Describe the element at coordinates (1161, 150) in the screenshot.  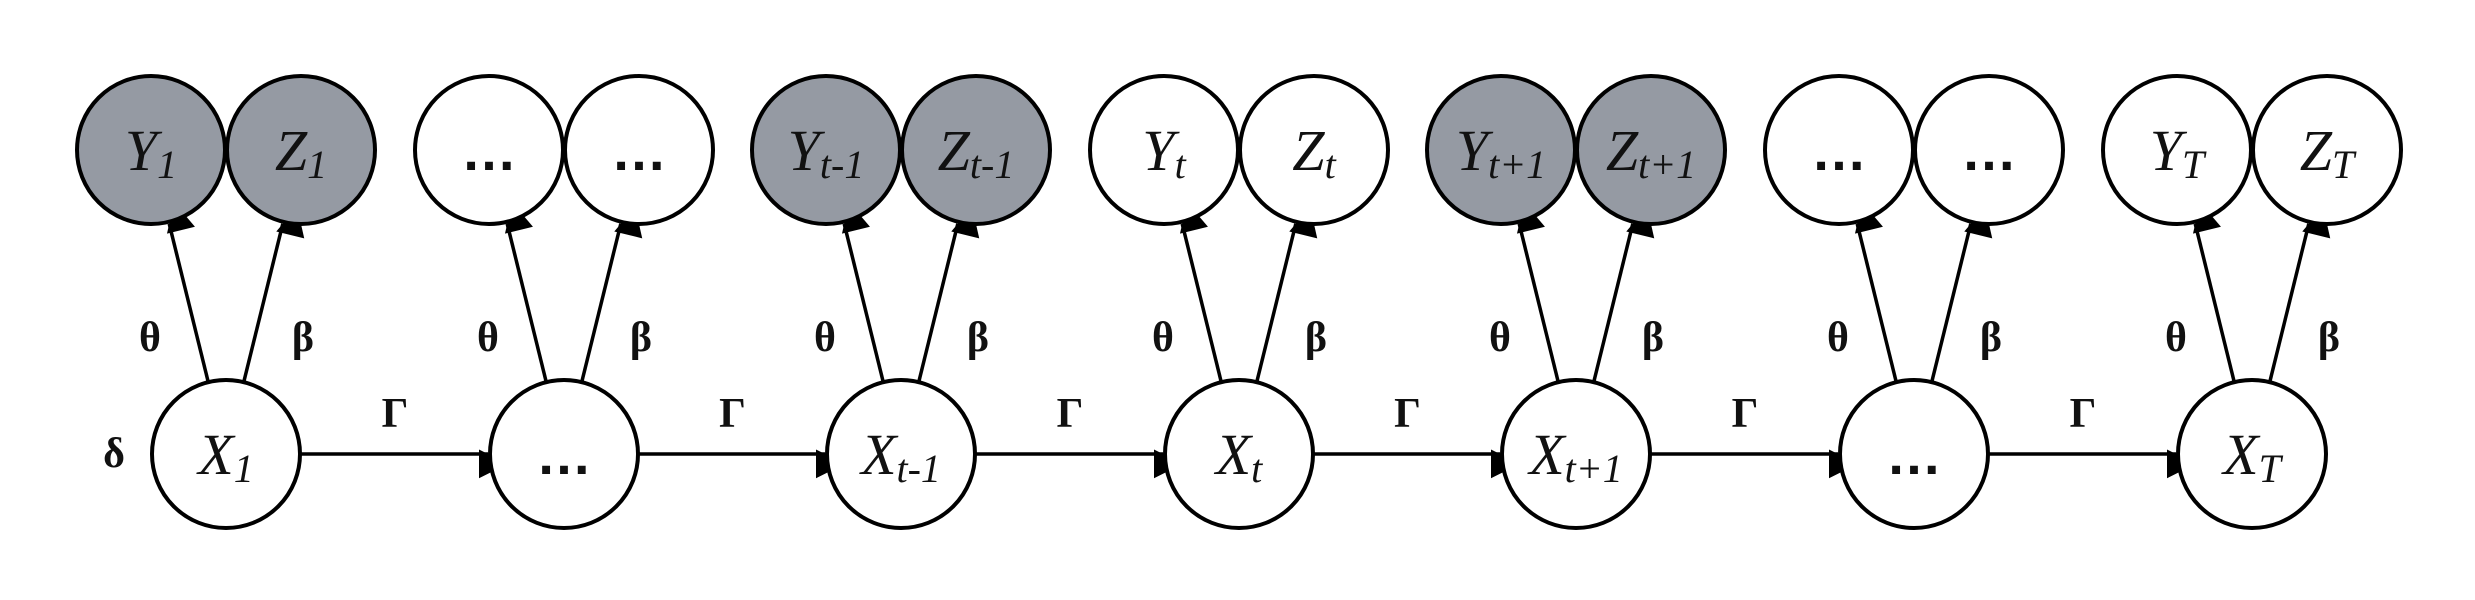
I see `y-node-label-4-main: Y` at that location.